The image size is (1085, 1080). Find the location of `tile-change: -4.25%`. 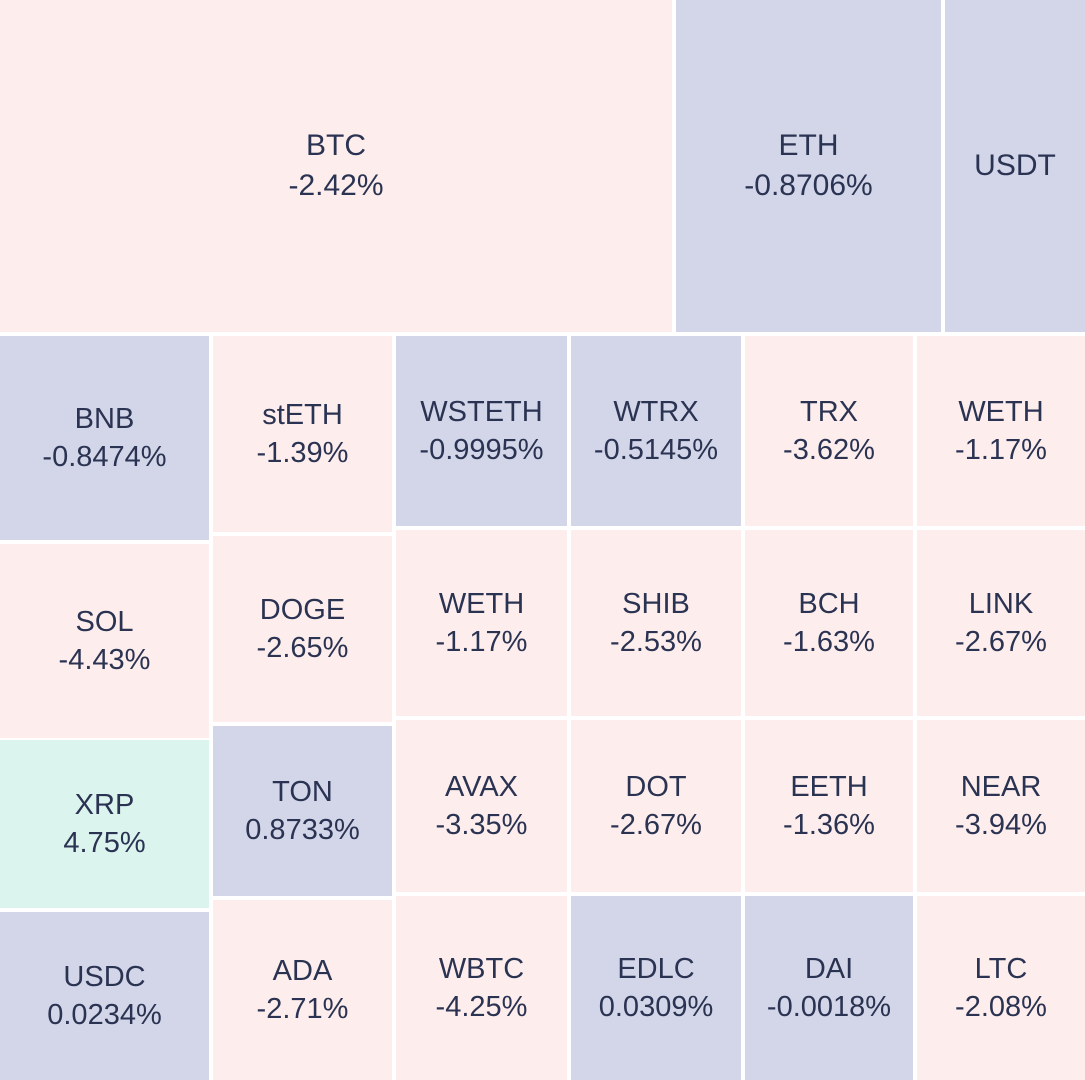

tile-change: -4.25% is located at coordinates (481, 1007).